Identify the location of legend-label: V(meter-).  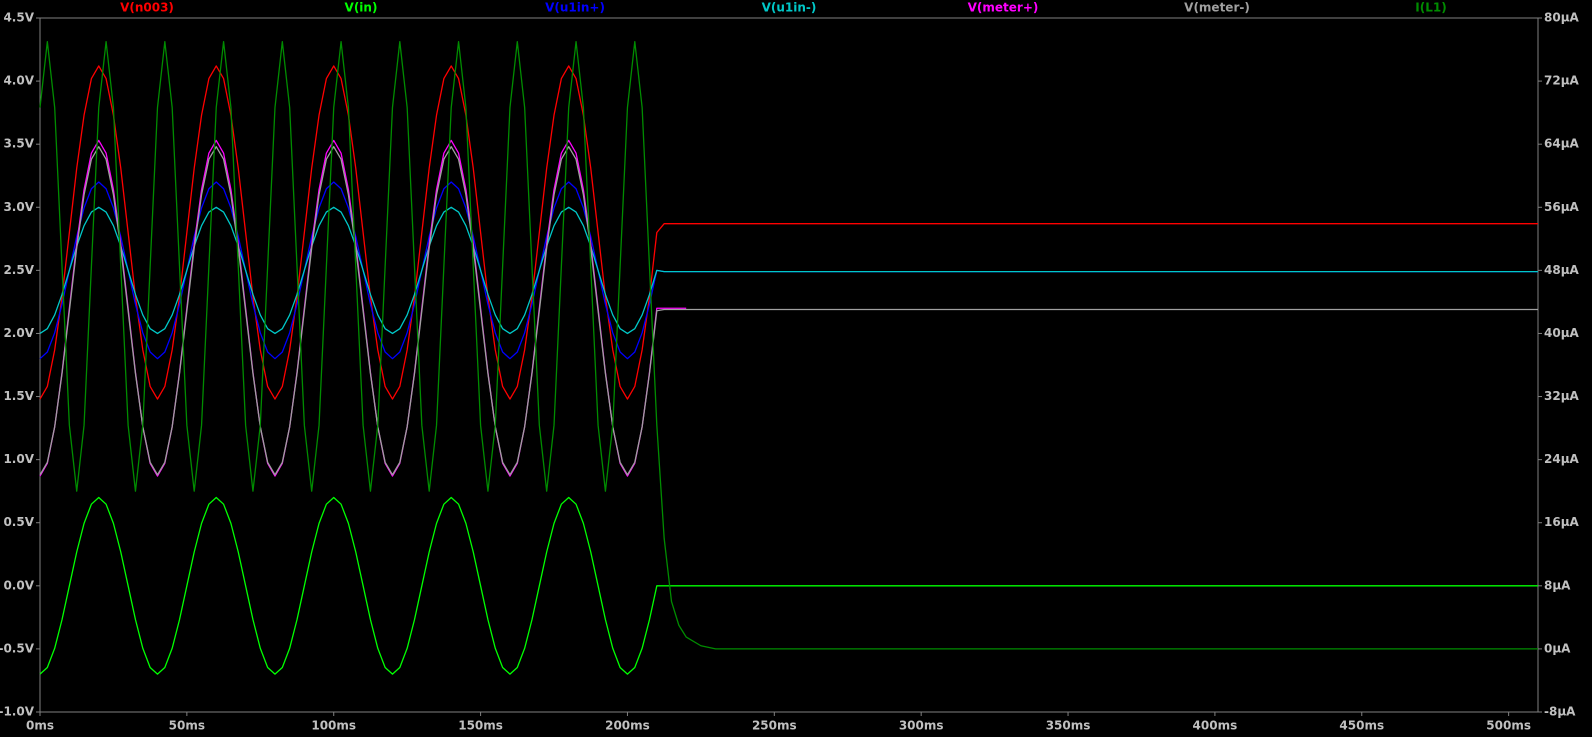
(1217, 8).